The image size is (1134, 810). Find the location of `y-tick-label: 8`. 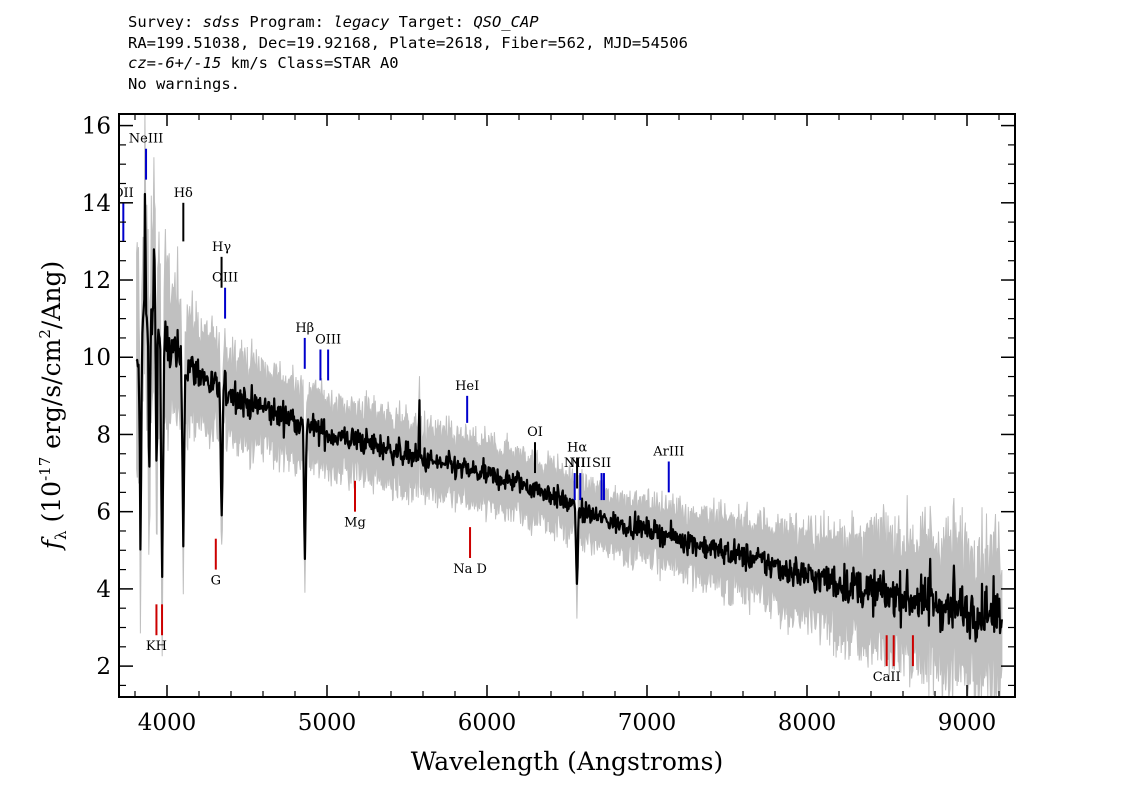

y-tick-label: 8 is located at coordinates (103, 435).